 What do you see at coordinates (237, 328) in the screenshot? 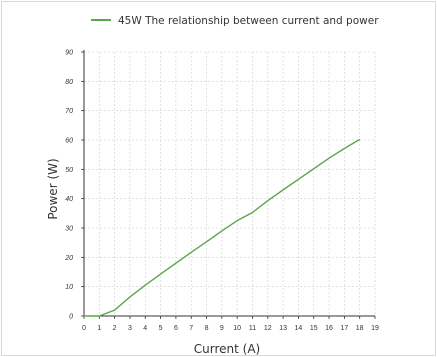
I see `x-tick-label: 10` at bounding box center [237, 328].